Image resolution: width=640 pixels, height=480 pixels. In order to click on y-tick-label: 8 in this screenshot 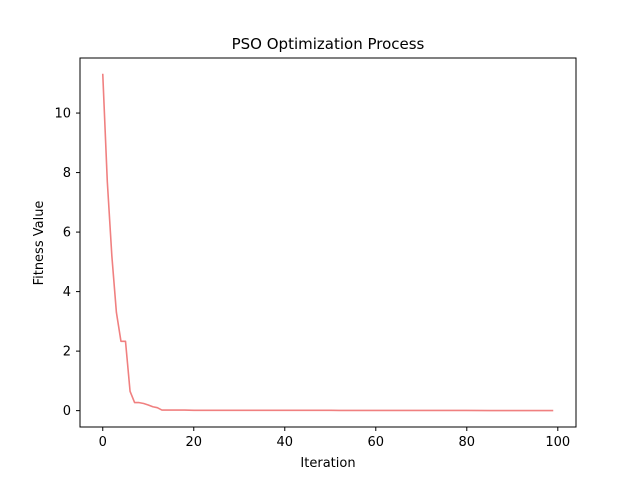, I will do `click(67, 173)`.